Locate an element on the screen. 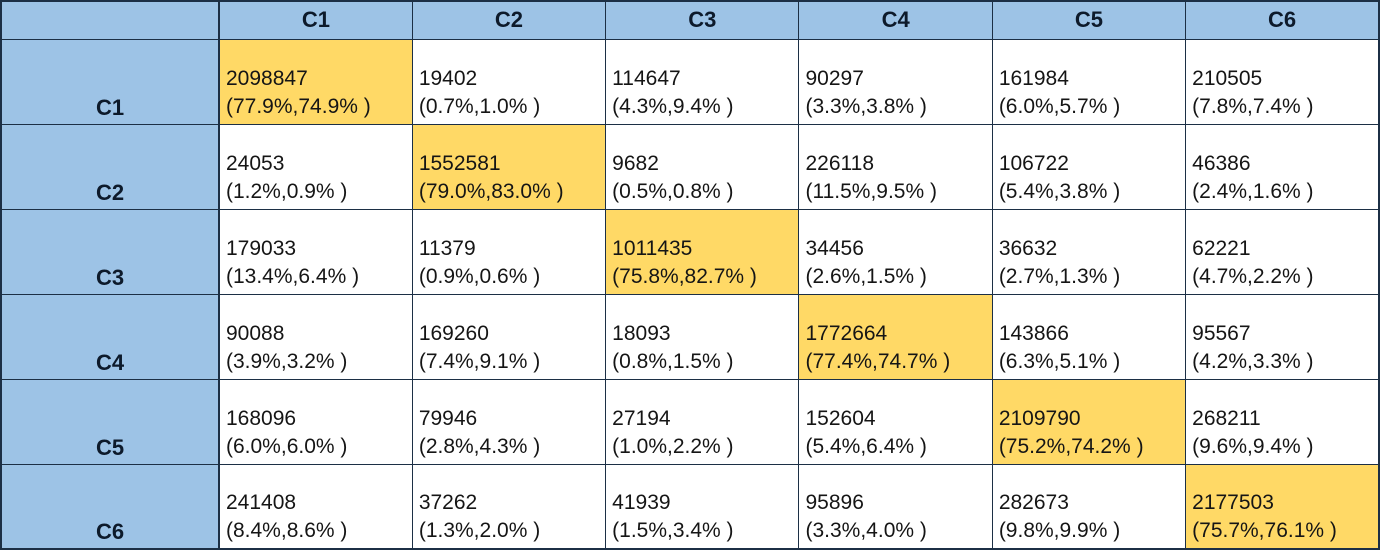 Image resolution: width=1380 pixels, height=550 pixels. cell-c3-c5: 36632 (2.7%,1.3% ) is located at coordinates (1089, 251).